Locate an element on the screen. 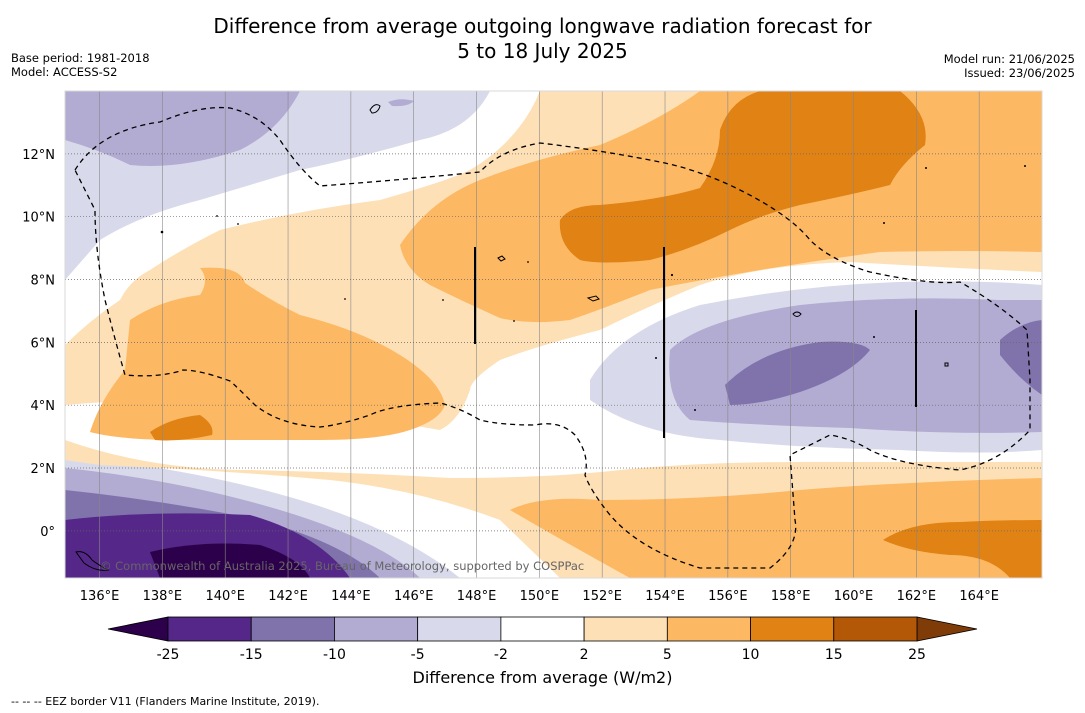 The image size is (1085, 713). base-period-label: Base period: 1981-2018 is located at coordinates (80, 58).